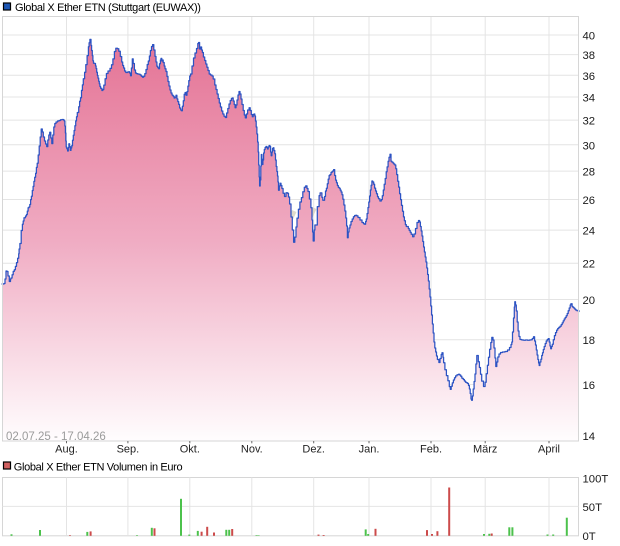  What do you see at coordinates (190, 450) in the screenshot?
I see `svg-text: Okt.` at bounding box center [190, 450].